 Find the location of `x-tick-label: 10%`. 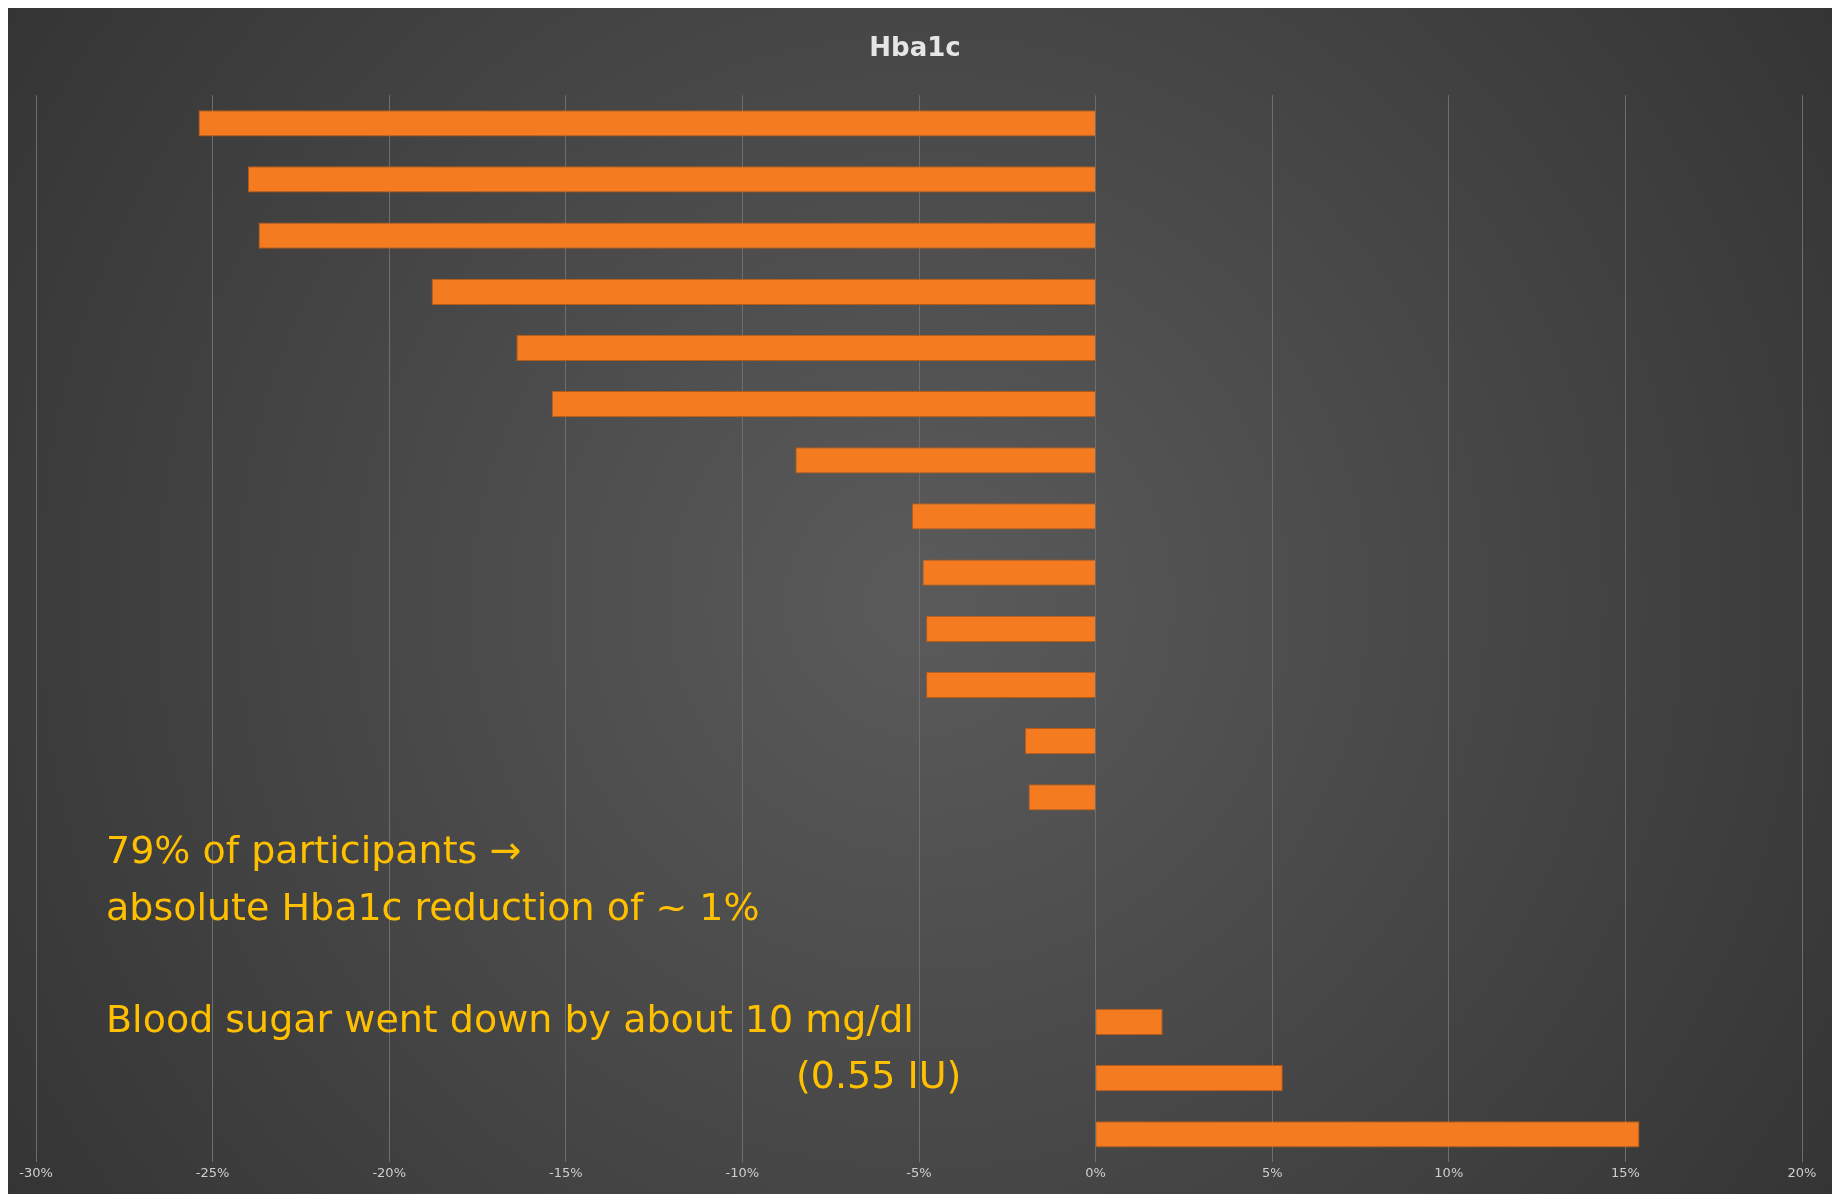

x-tick-label: 10% is located at coordinates (1449, 1172).